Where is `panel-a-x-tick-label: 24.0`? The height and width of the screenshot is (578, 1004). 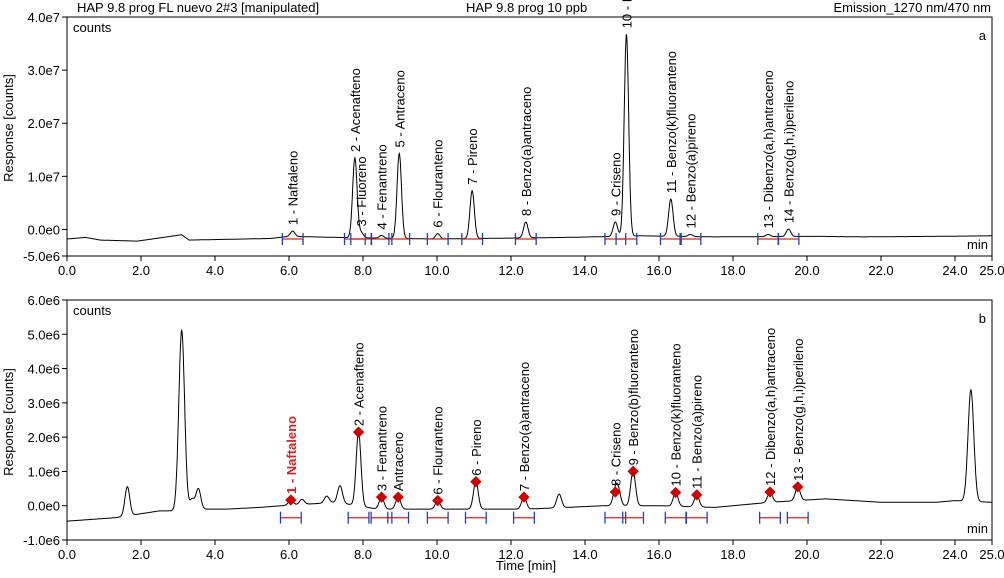 panel-a-x-tick-label: 24.0 is located at coordinates (954, 270).